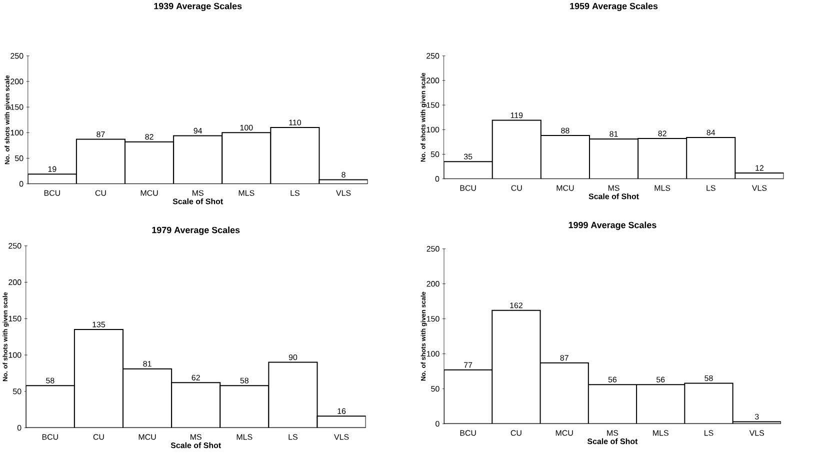 The image size is (835, 472). Describe the element at coordinates (614, 7) in the screenshot. I see `chart-title: 1959 Average Scales` at that location.